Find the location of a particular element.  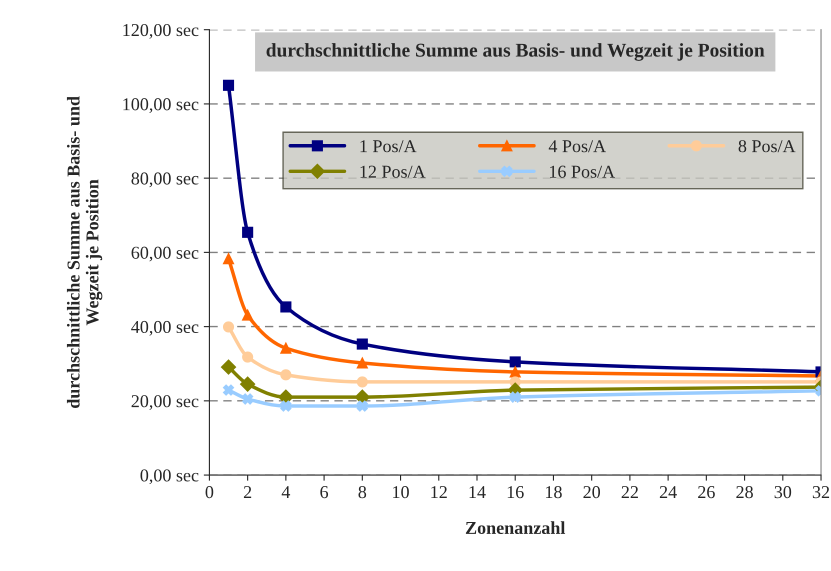

x-tick-label: 6 is located at coordinates (324, 492).